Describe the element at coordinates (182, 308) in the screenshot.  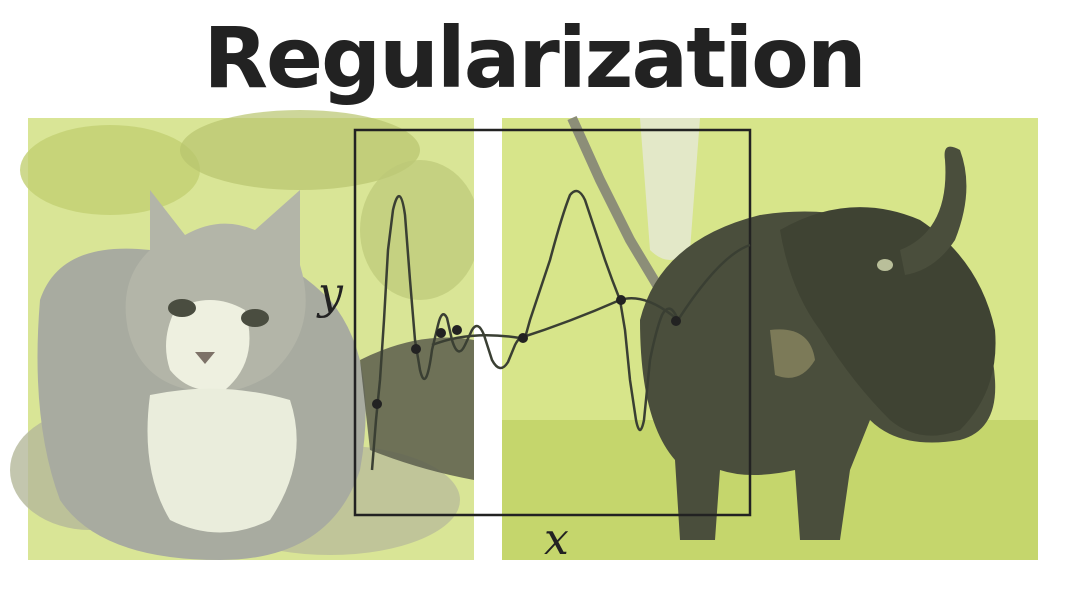
I see `cat-eye-left` at that location.